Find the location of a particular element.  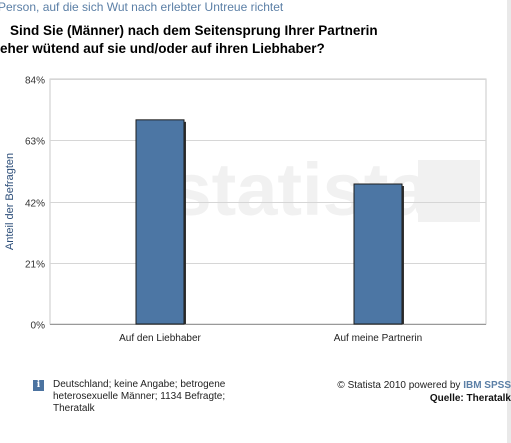

y-tick-label: 21% is located at coordinates (35, 265).